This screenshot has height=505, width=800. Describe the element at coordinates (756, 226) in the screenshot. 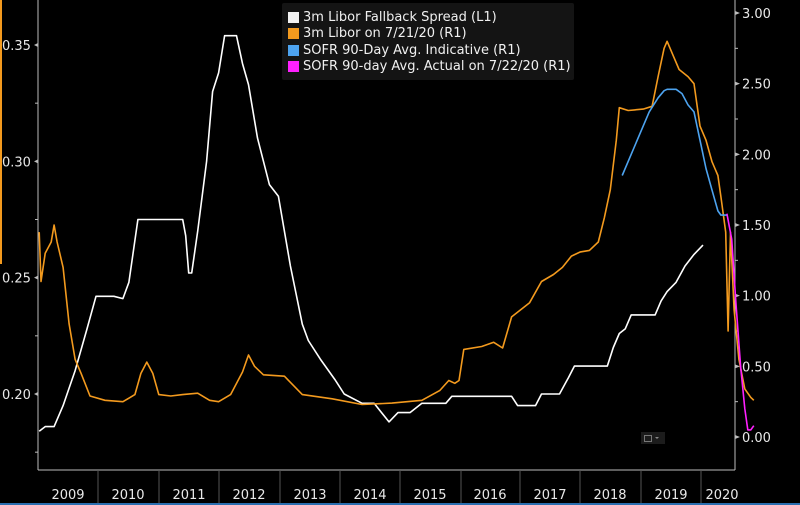

I see `svg-text: 1.50` at that location.